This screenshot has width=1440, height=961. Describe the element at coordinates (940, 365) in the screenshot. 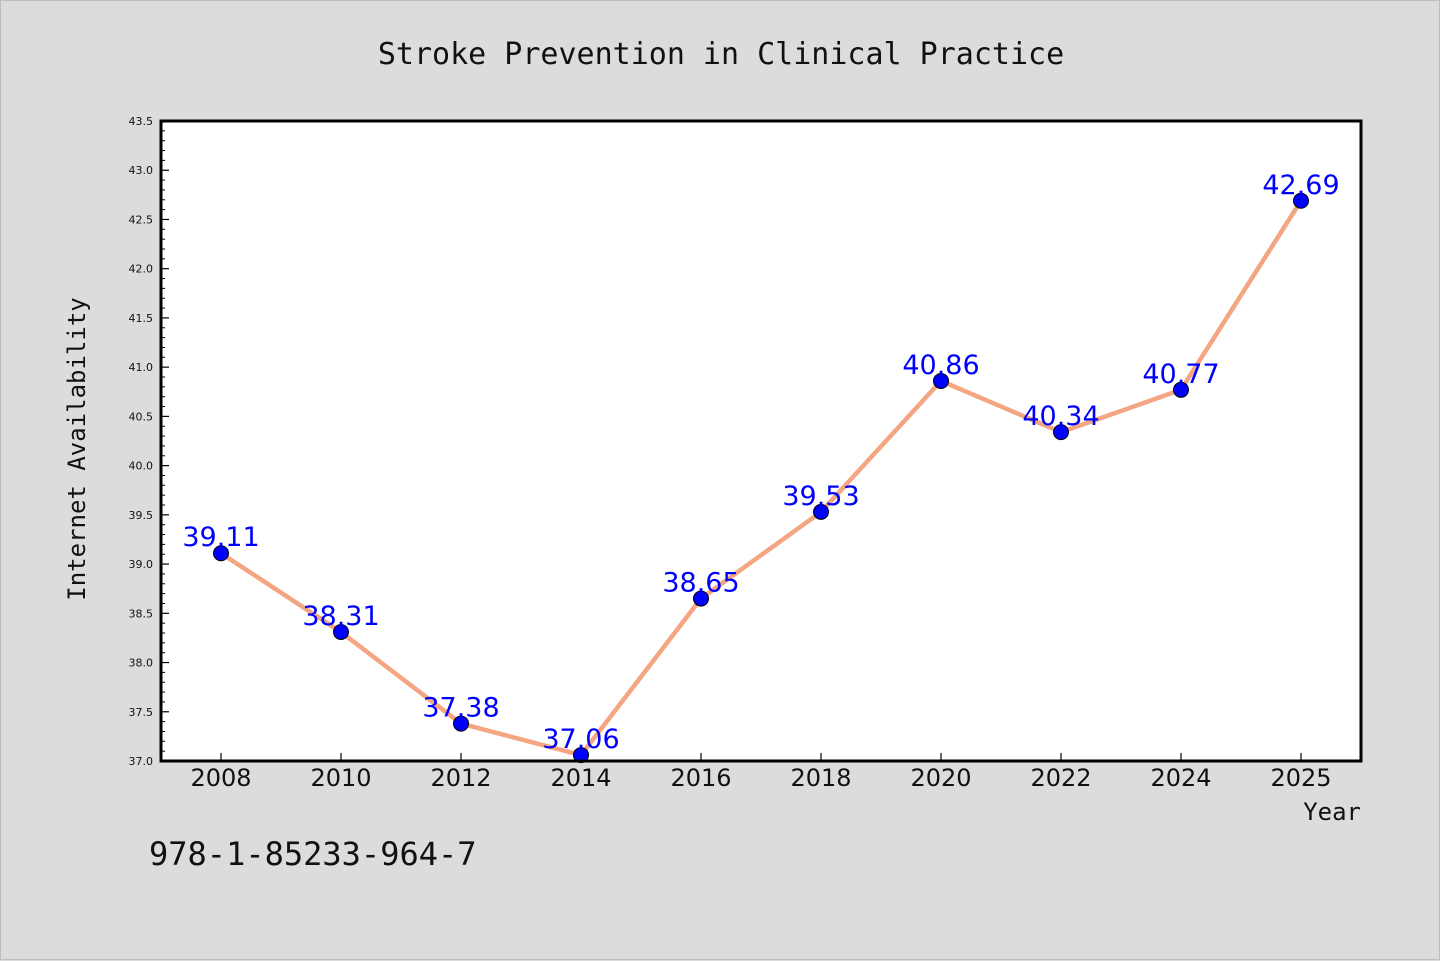

I see `data-label: 40.86` at that location.